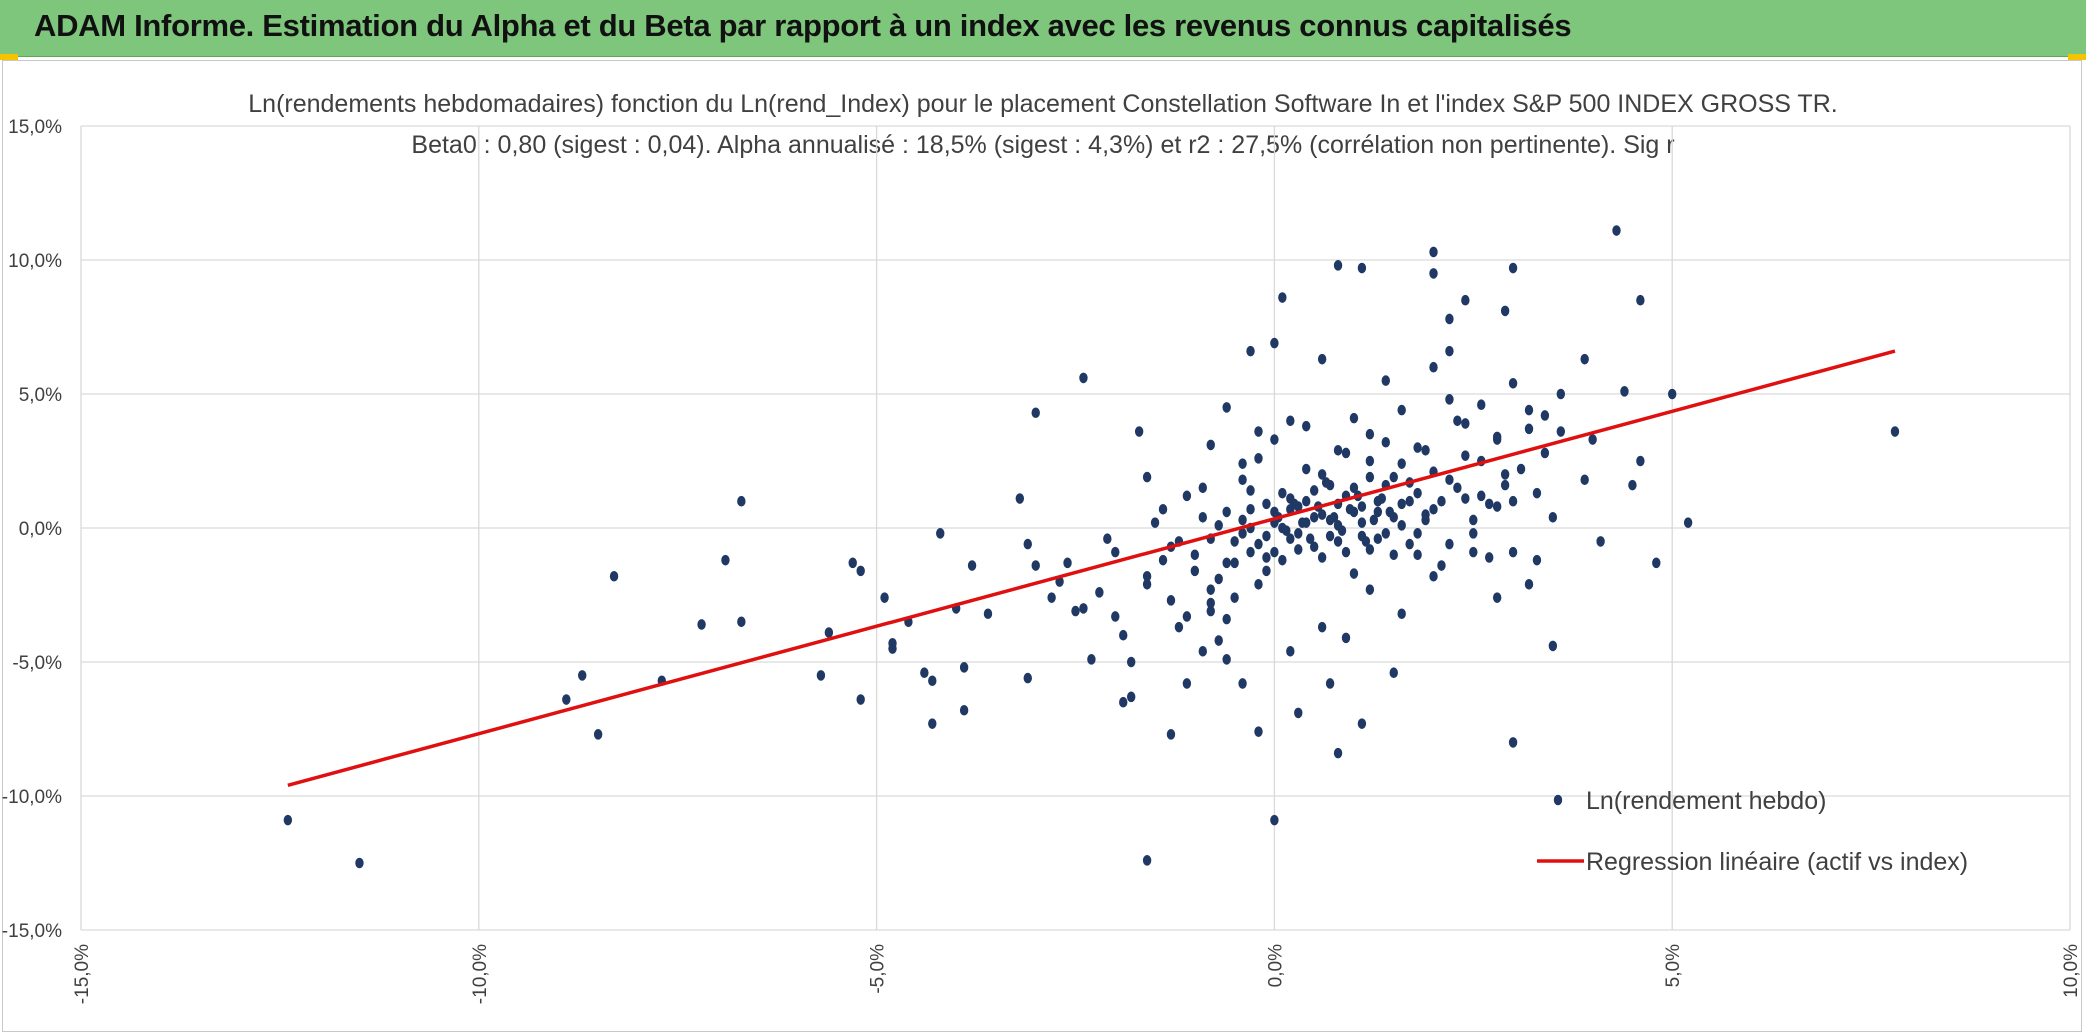 This screenshot has width=2086, height=1035. I want to click on x-tick-label: -10,0%, so click(480, 974).